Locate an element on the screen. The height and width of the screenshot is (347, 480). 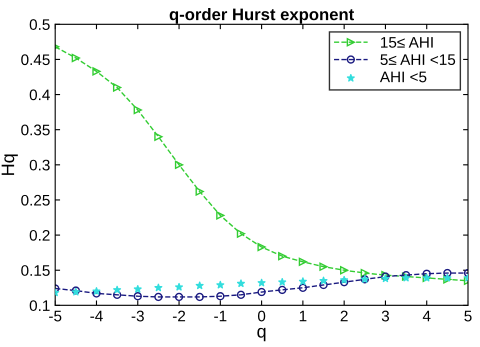
legend-label: AHI <5 is located at coordinates (403, 77).